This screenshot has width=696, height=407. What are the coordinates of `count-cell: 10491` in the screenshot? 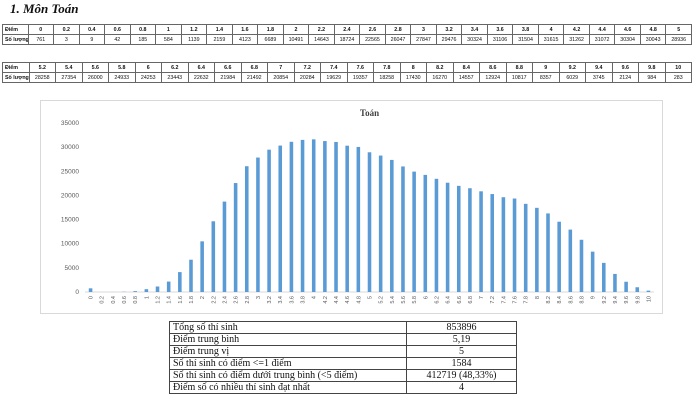 It's located at (296, 39).